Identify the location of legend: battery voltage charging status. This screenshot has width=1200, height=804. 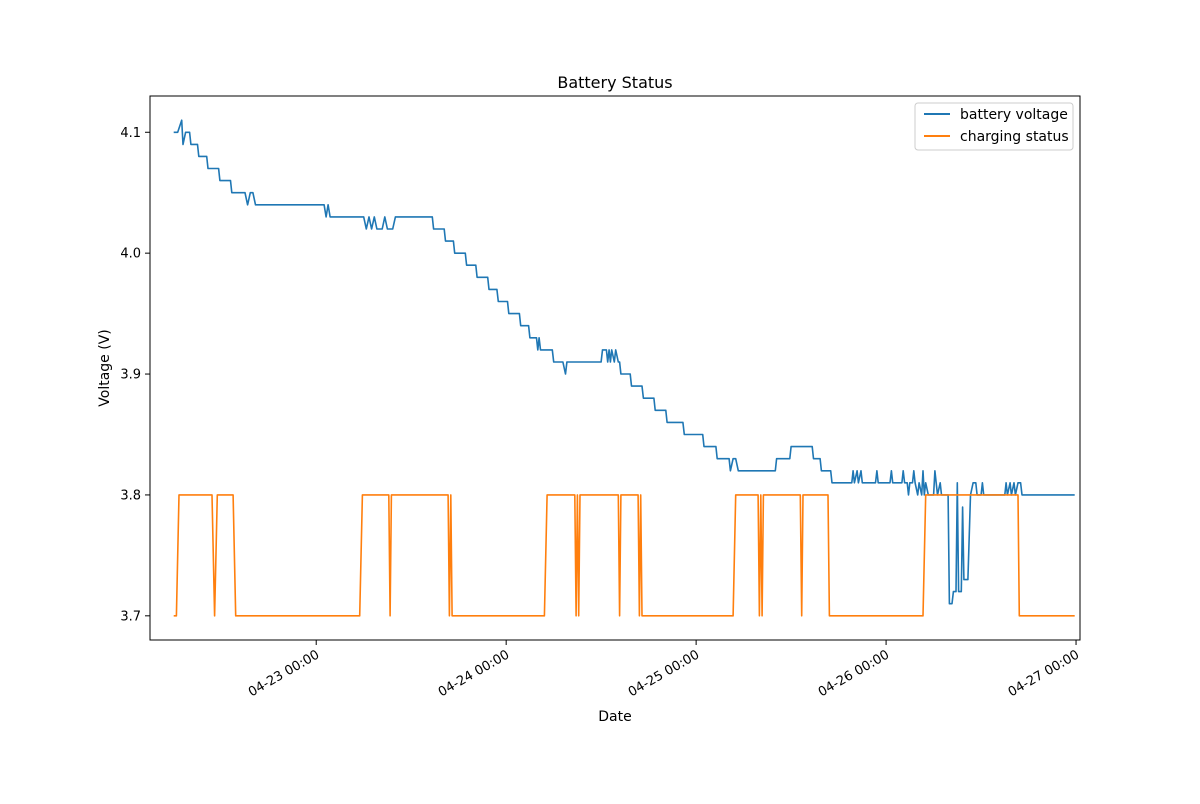
(994, 126).